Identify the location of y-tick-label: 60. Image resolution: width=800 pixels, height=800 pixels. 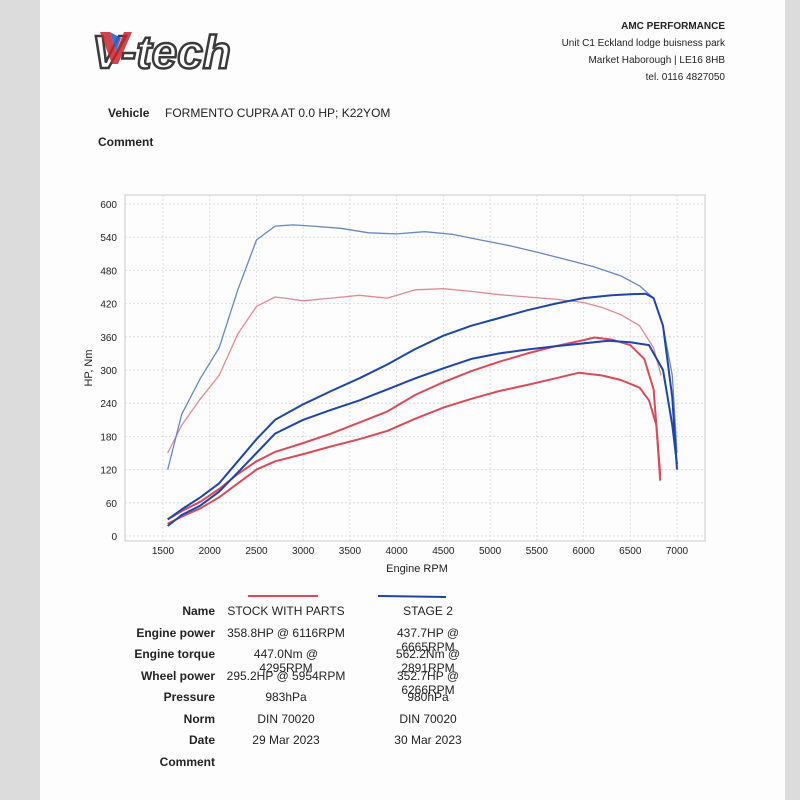
(112, 504).